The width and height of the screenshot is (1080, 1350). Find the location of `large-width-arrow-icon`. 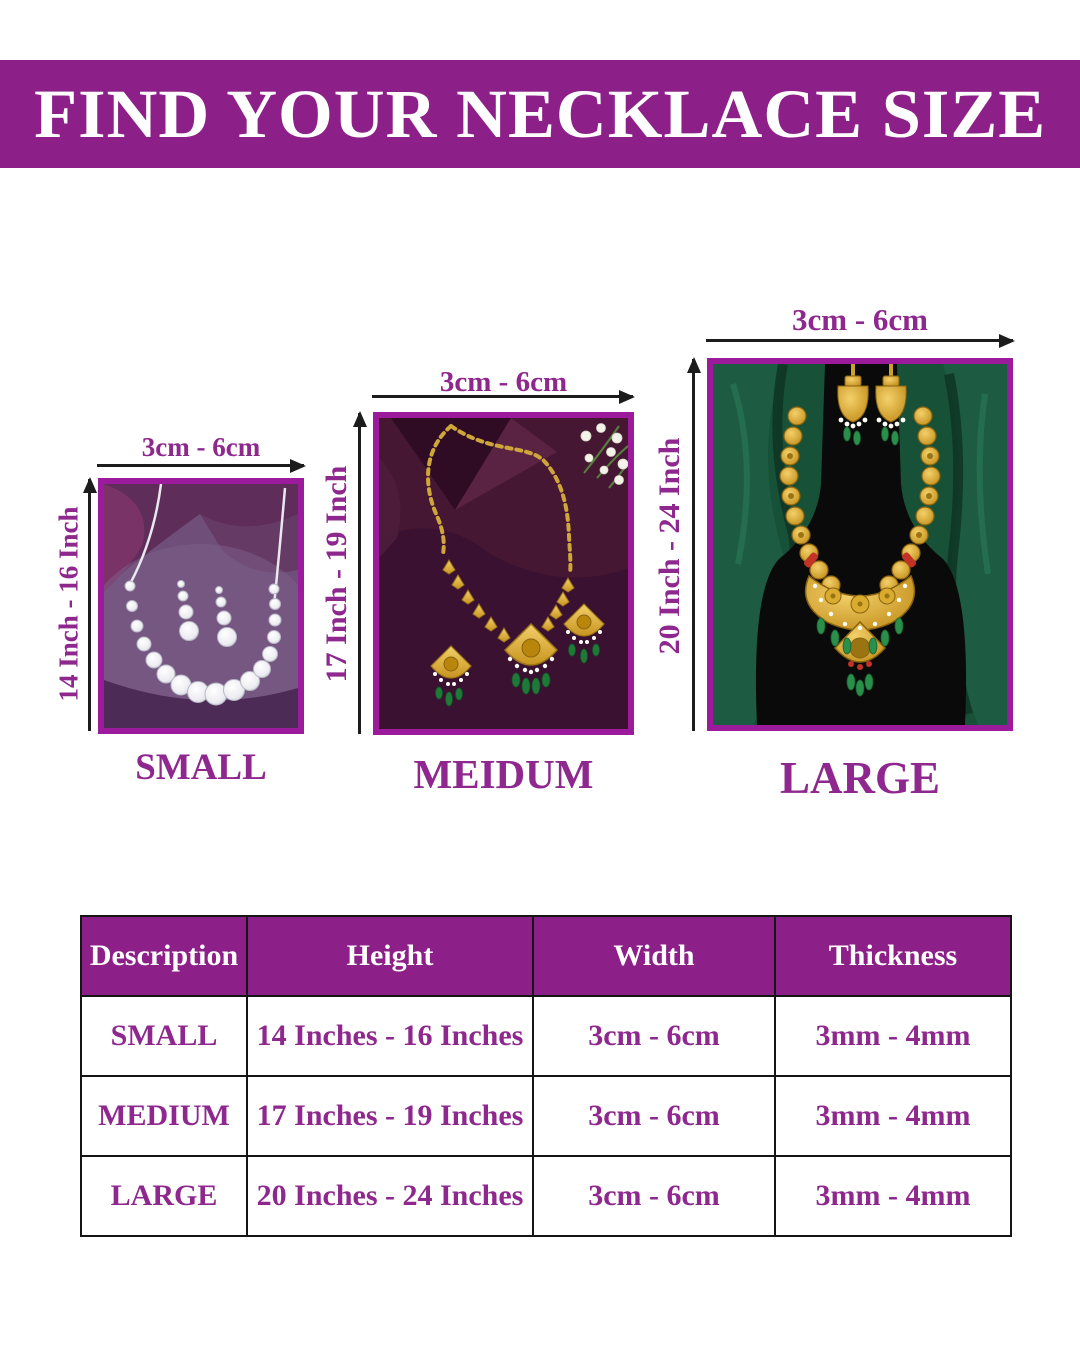

large-width-arrow-icon is located at coordinates (859, 340).